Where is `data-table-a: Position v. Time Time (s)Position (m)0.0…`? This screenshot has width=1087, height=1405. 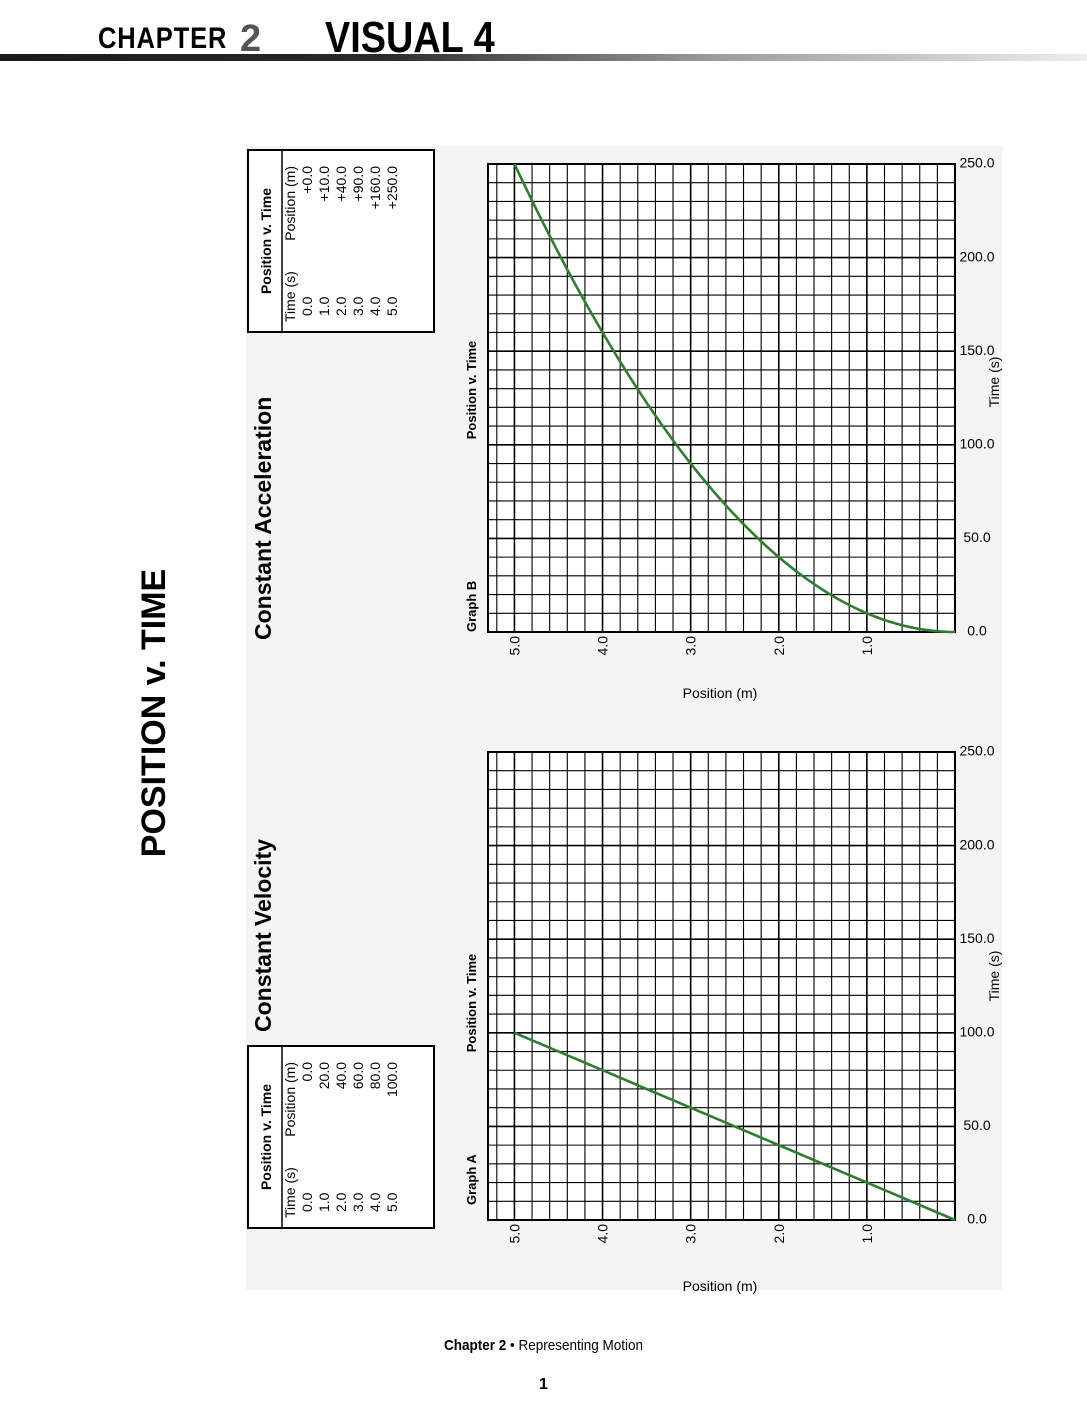 data-table-a: Position v. Time Time (s)Position (m)0.0… is located at coordinates (341, 1137).